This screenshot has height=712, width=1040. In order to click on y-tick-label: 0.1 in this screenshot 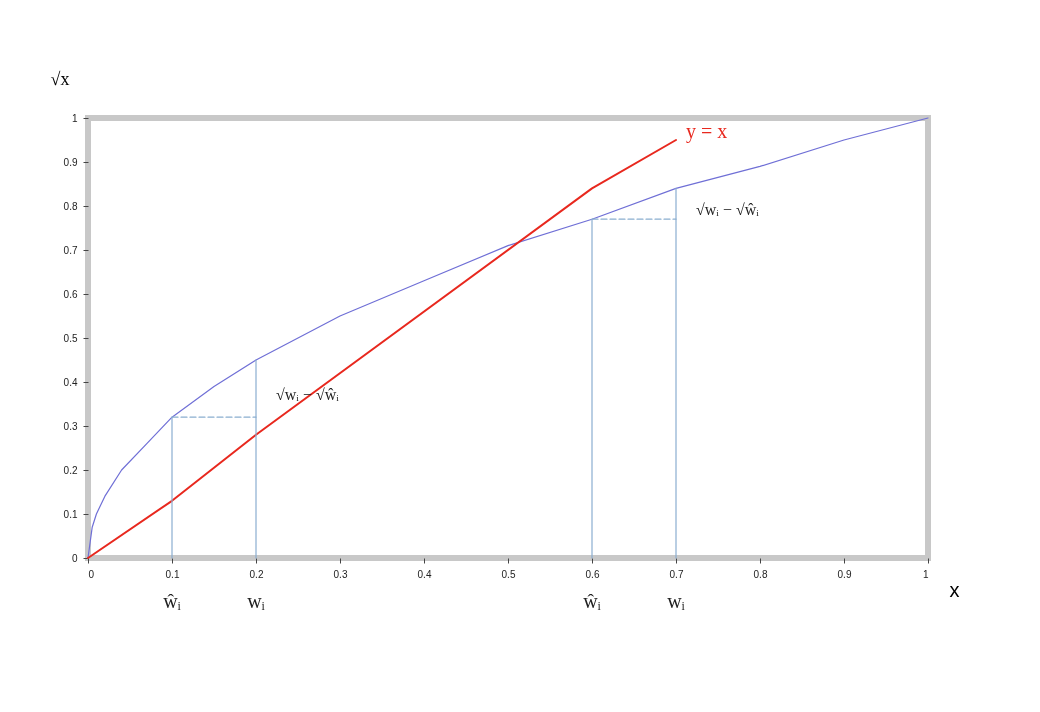, I will do `click(70, 514)`.